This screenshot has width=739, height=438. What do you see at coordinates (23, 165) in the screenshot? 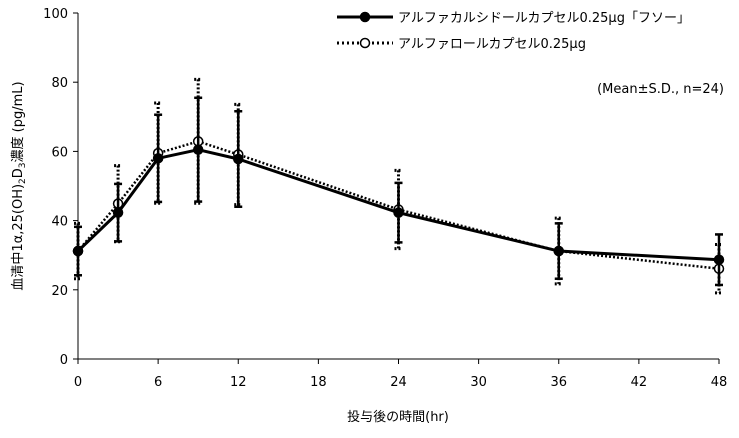
I see `y-axis-title-sub-3: 3` at bounding box center [23, 165].